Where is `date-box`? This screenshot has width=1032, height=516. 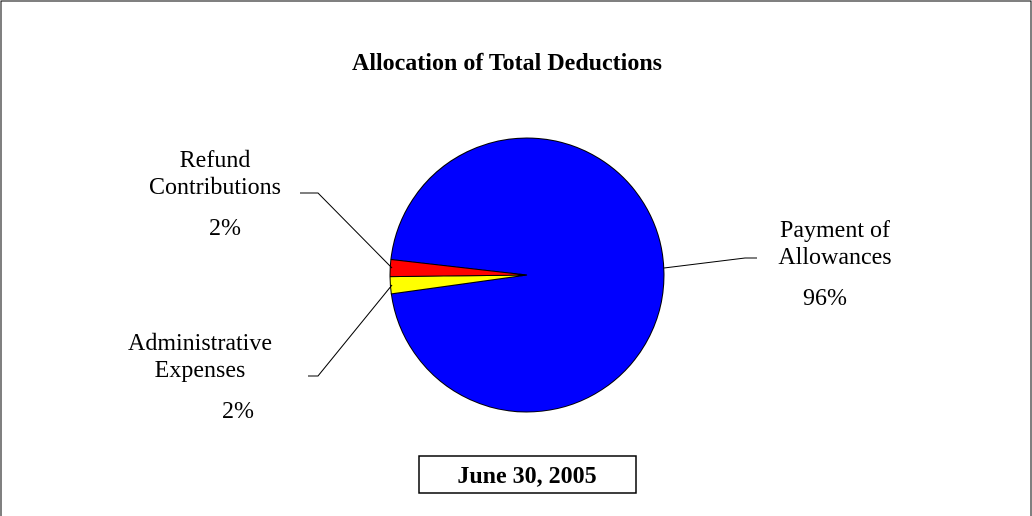
date-box is located at coordinates (527, 474).